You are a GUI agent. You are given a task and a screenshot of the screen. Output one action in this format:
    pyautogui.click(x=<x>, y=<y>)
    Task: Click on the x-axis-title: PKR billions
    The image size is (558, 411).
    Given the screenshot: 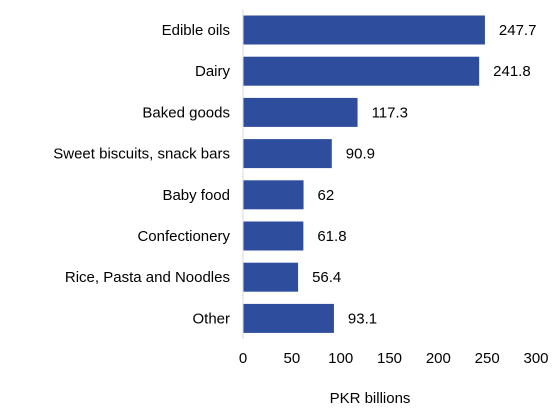 What is the action you would take?
    pyautogui.click(x=370, y=398)
    